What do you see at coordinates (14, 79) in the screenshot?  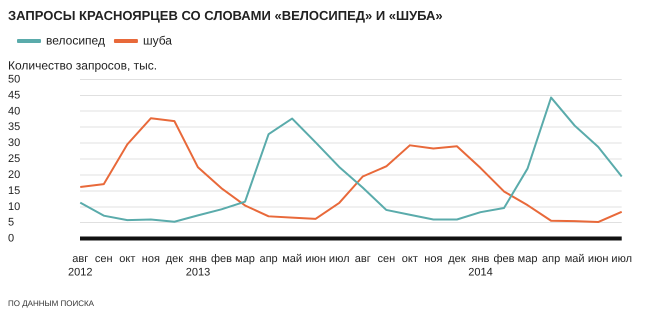 I see `y-tick-label: 50` at bounding box center [14, 79].